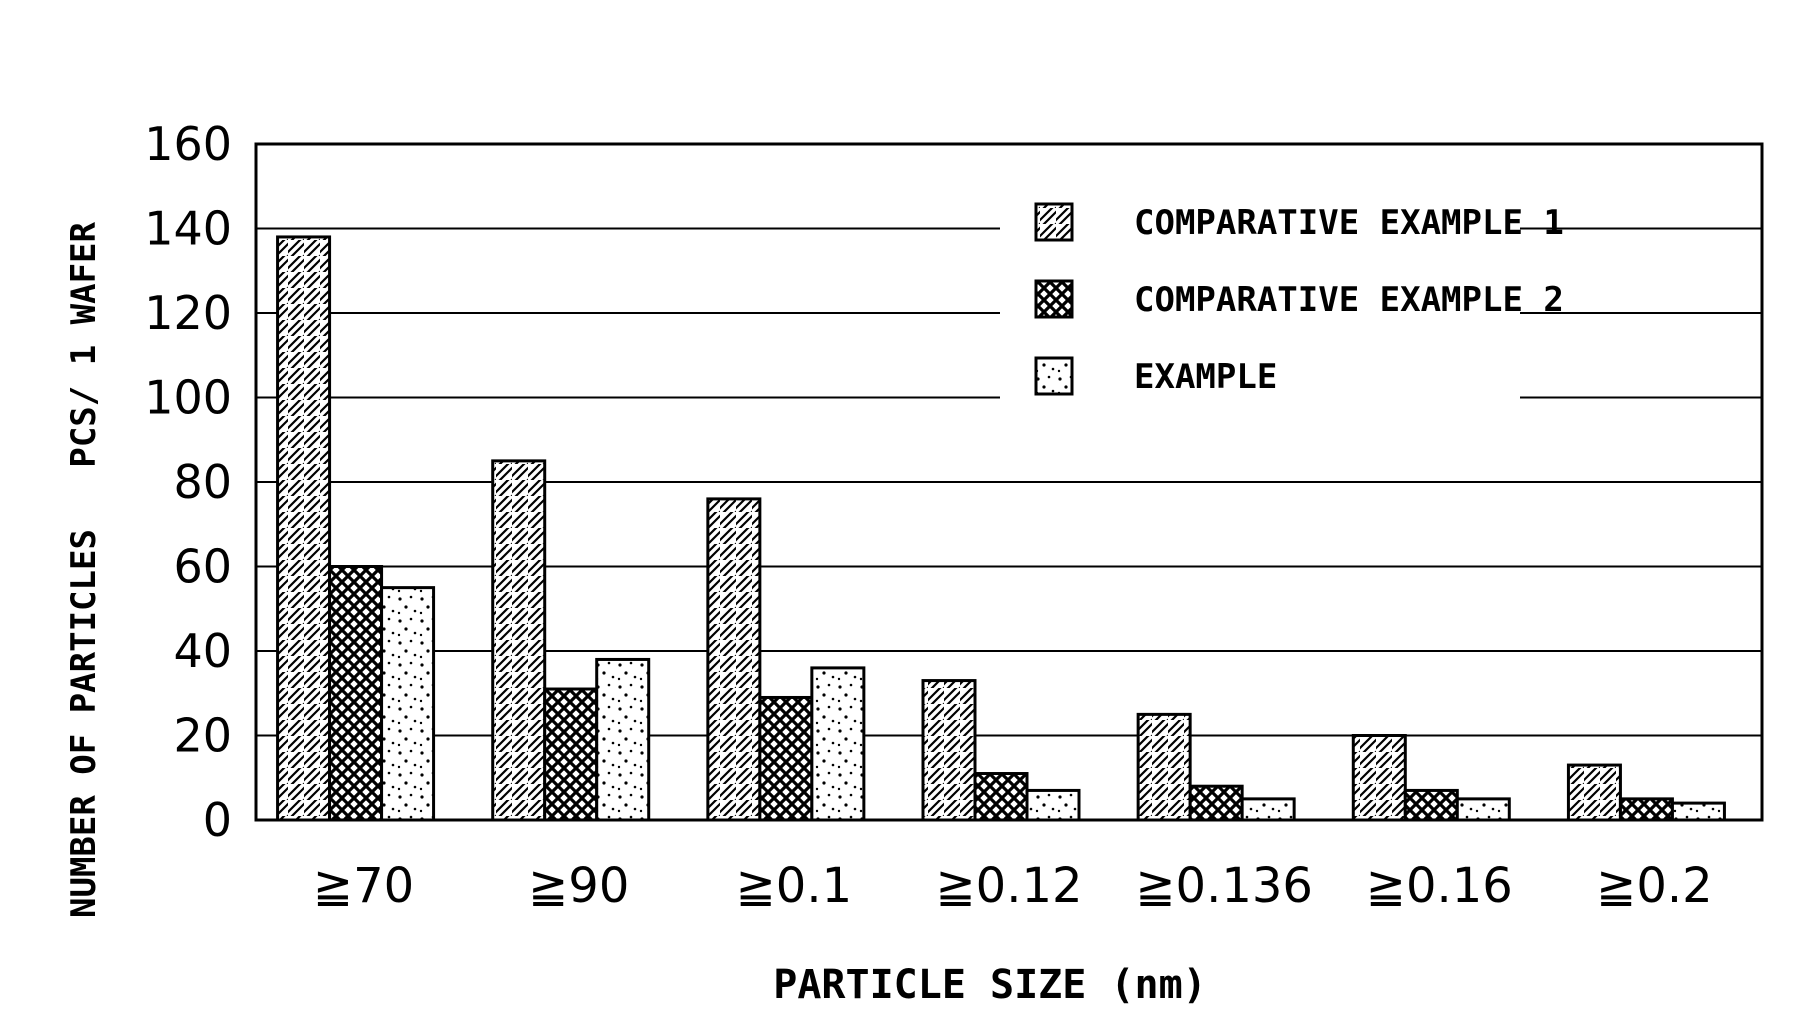 Image resolution: width=1794 pixels, height=1019 pixels. What do you see at coordinates (188, 313) in the screenshot?
I see `y-tick-label: 120` at bounding box center [188, 313].